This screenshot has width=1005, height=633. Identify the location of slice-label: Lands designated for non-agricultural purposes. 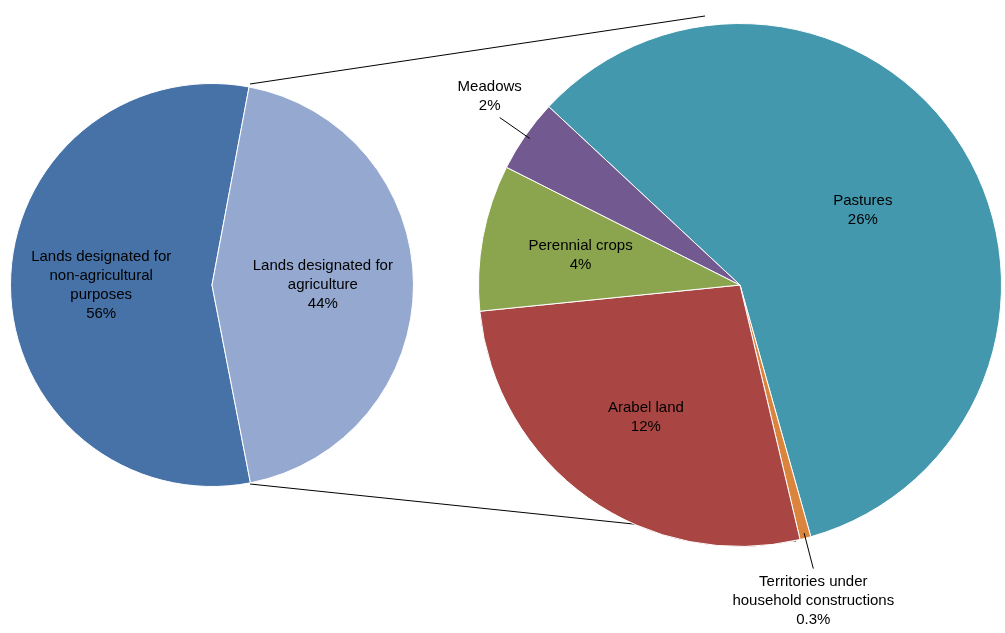
(101, 275).